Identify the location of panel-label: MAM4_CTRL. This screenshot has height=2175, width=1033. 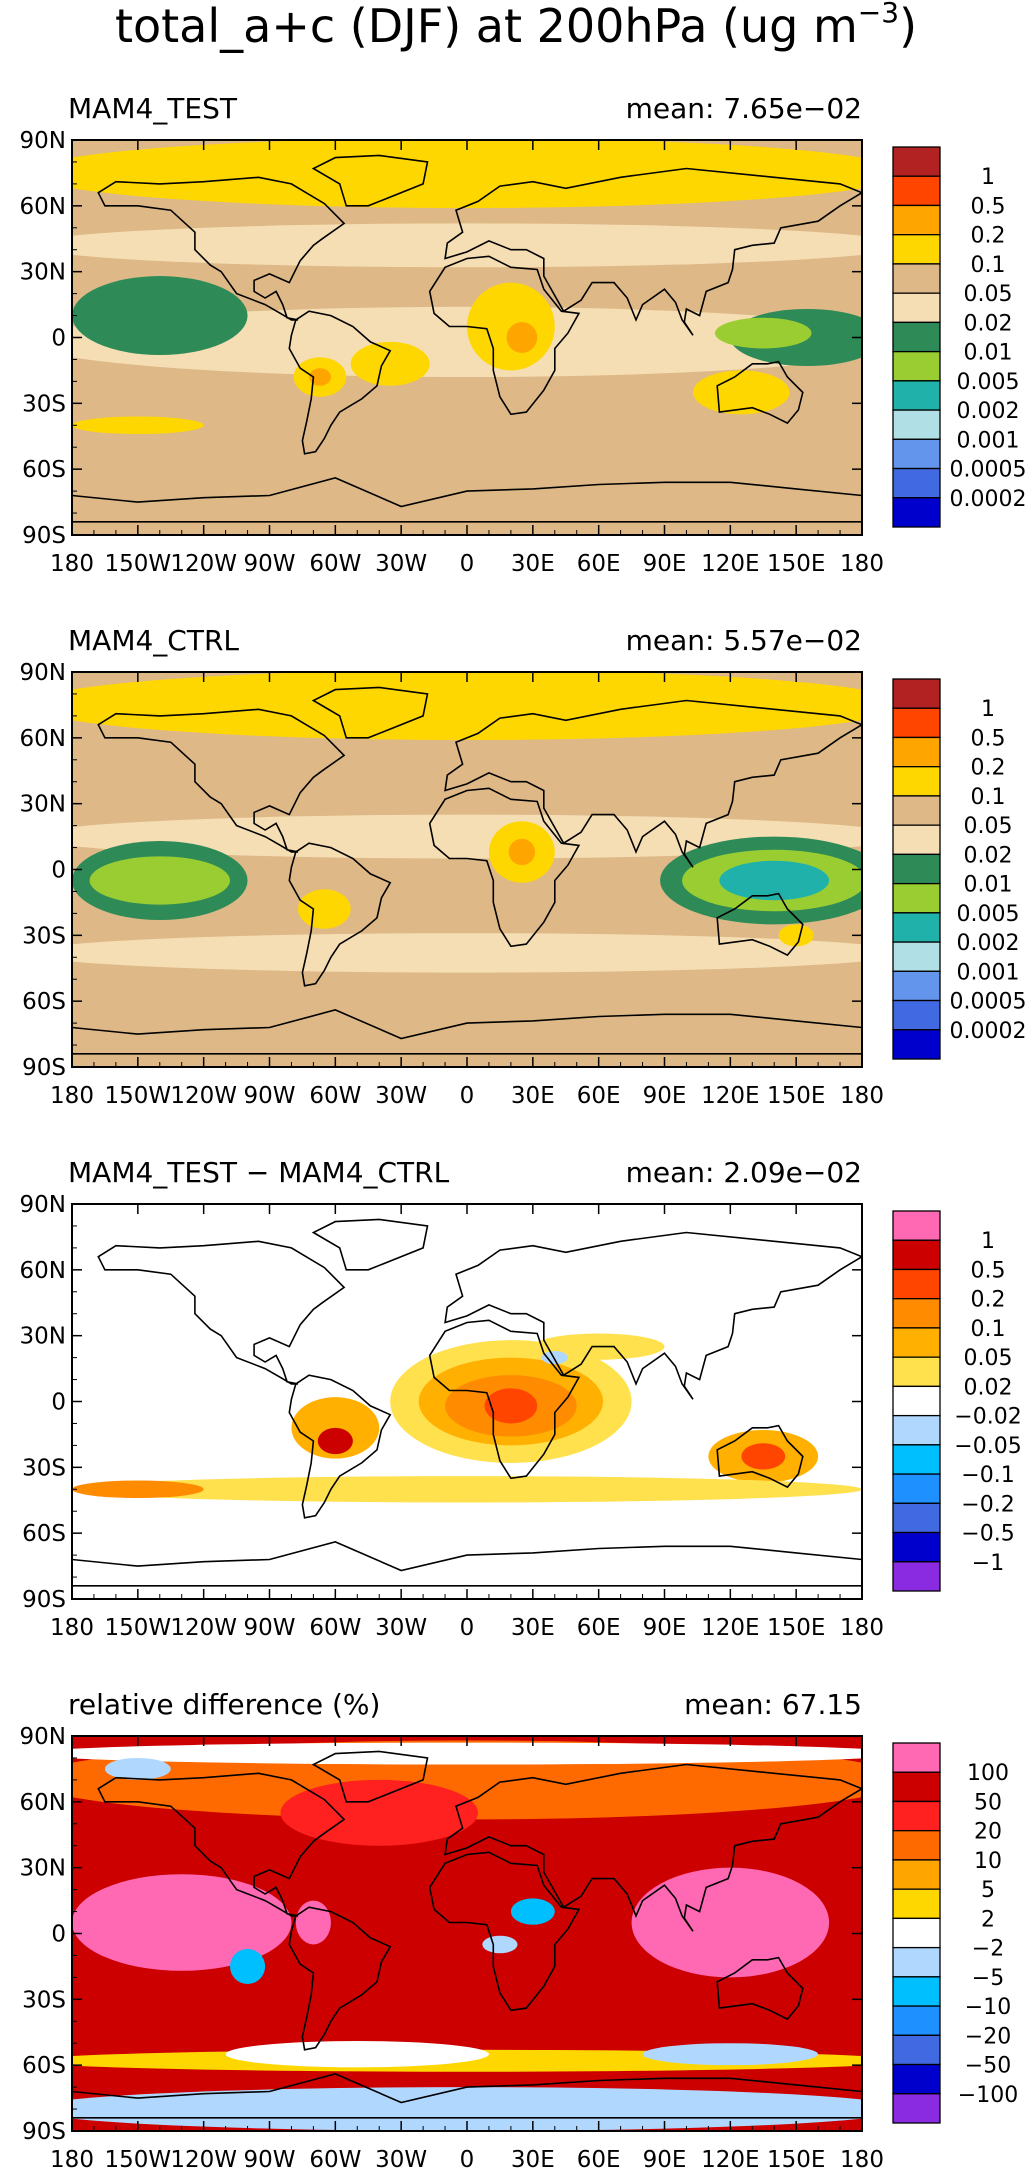
(153, 640).